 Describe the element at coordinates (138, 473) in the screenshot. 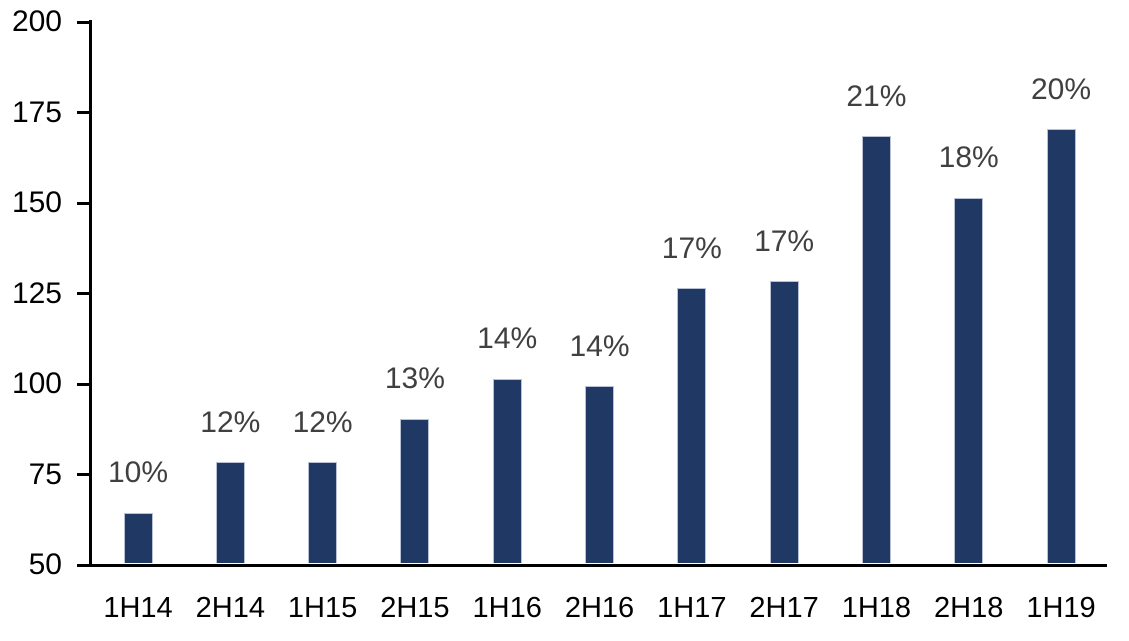

I see `bar-value-label: 10%` at that location.